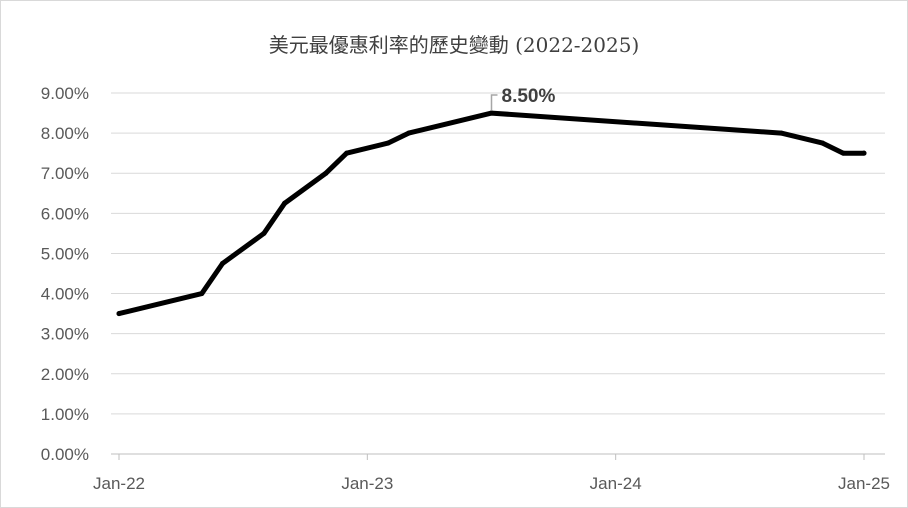 The image size is (908, 508). What do you see at coordinates (65, 294) in the screenshot?
I see `y-tick-label: 4.00%` at bounding box center [65, 294].